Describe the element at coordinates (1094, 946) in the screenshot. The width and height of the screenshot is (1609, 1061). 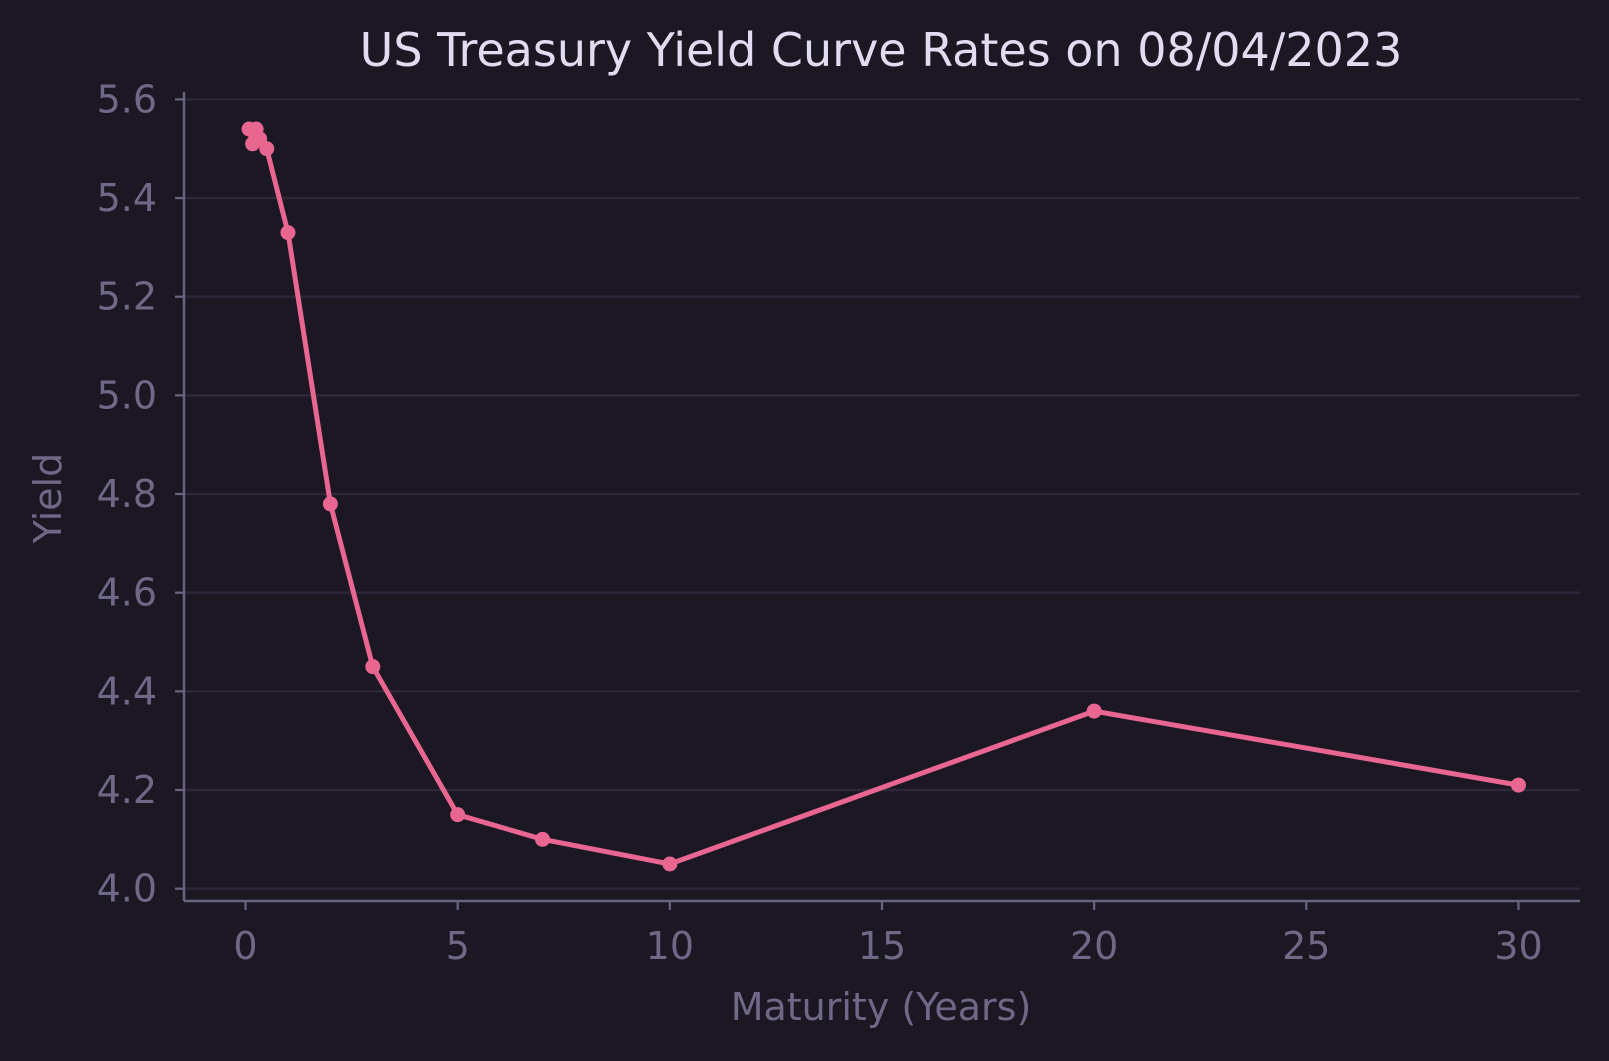
I see `x-tick-label: 20` at that location.